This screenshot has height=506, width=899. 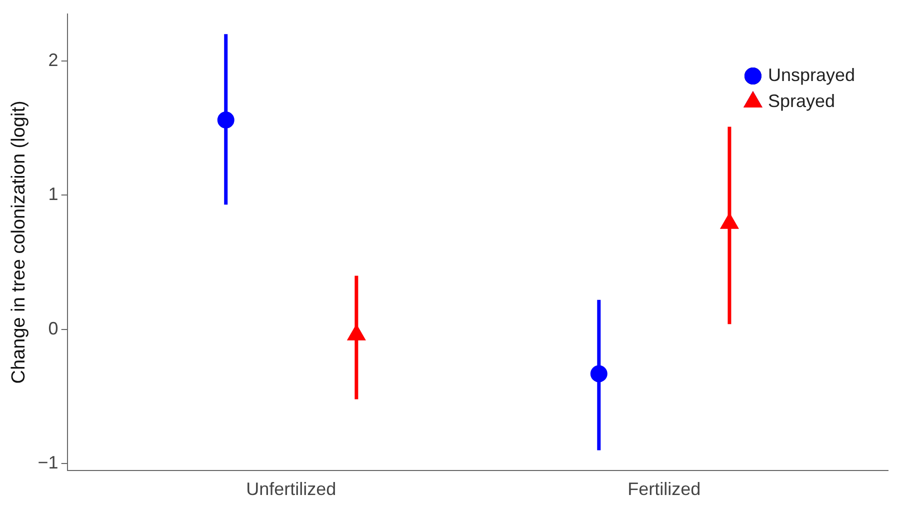 What do you see at coordinates (53, 194) in the screenshot?
I see `y-tick-label: 1` at bounding box center [53, 194].